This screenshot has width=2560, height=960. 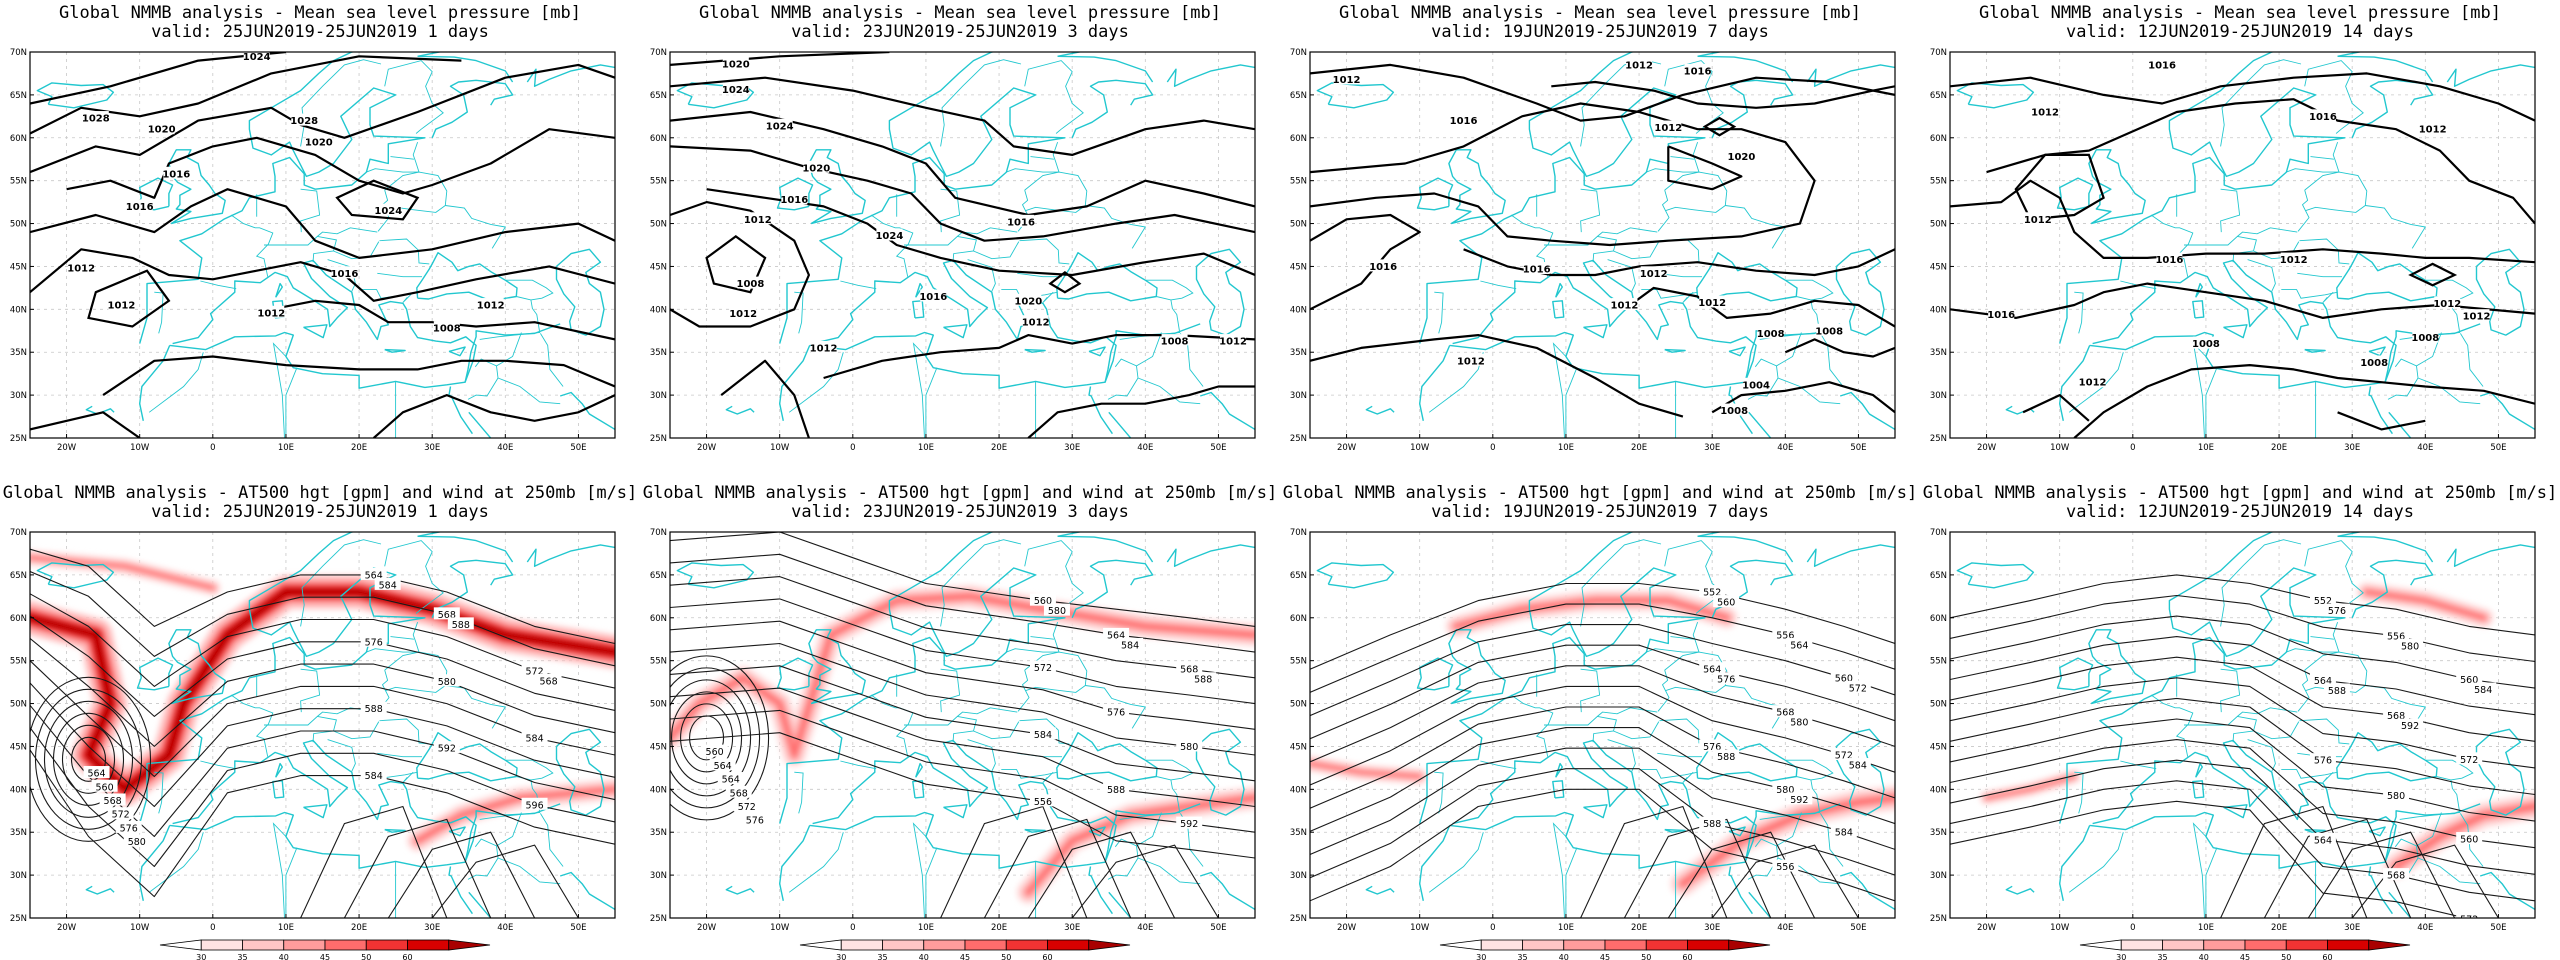 I want to click on contour-label: 596, so click(x=534, y=805).